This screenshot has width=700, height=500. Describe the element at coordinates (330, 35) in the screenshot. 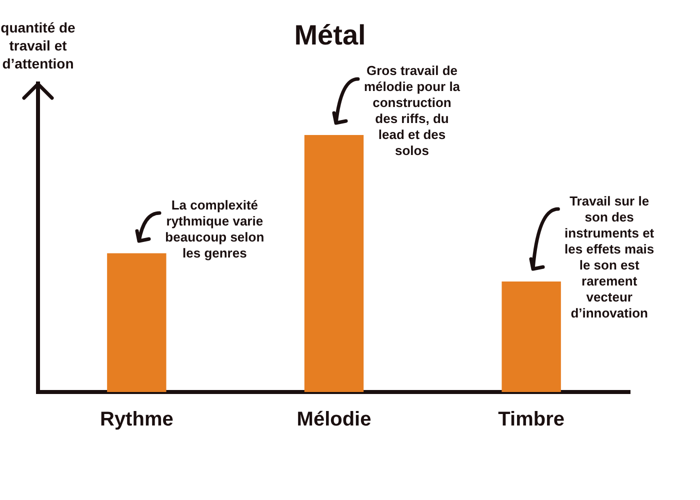

I see `chart-title: Métal` at that location.